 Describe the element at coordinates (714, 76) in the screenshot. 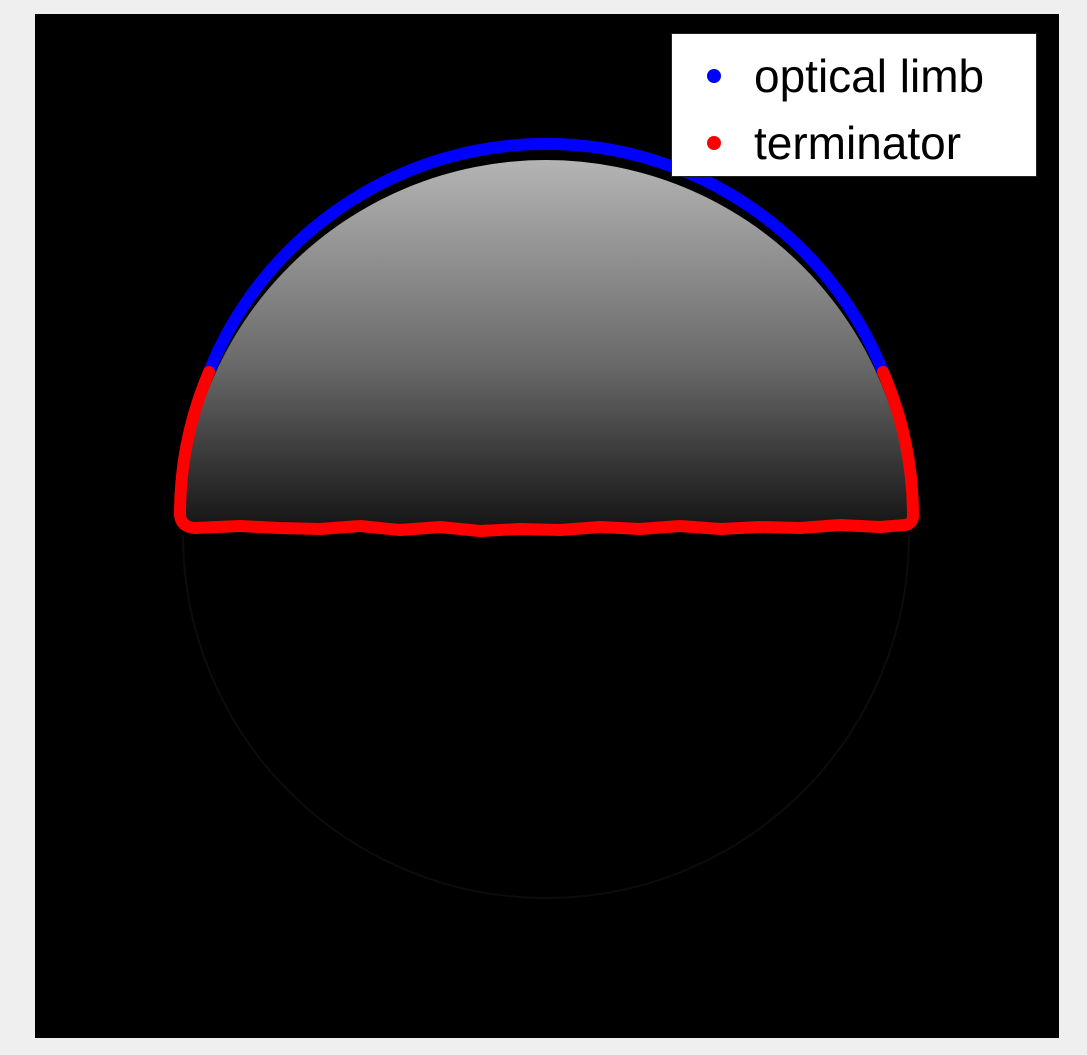

I see `legend-marker-blue` at that location.